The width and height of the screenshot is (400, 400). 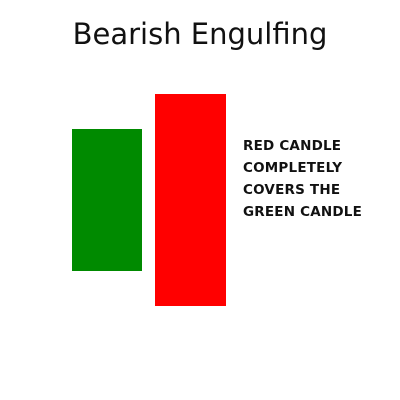 What do you see at coordinates (107, 200) in the screenshot?
I see `green-candle` at bounding box center [107, 200].